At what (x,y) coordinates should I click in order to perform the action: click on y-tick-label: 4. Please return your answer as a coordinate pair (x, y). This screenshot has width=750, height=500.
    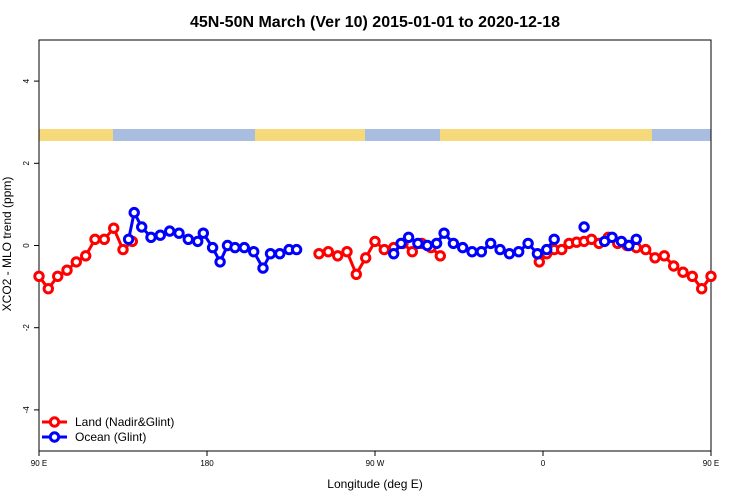
    Looking at the image, I should click on (26, 80).